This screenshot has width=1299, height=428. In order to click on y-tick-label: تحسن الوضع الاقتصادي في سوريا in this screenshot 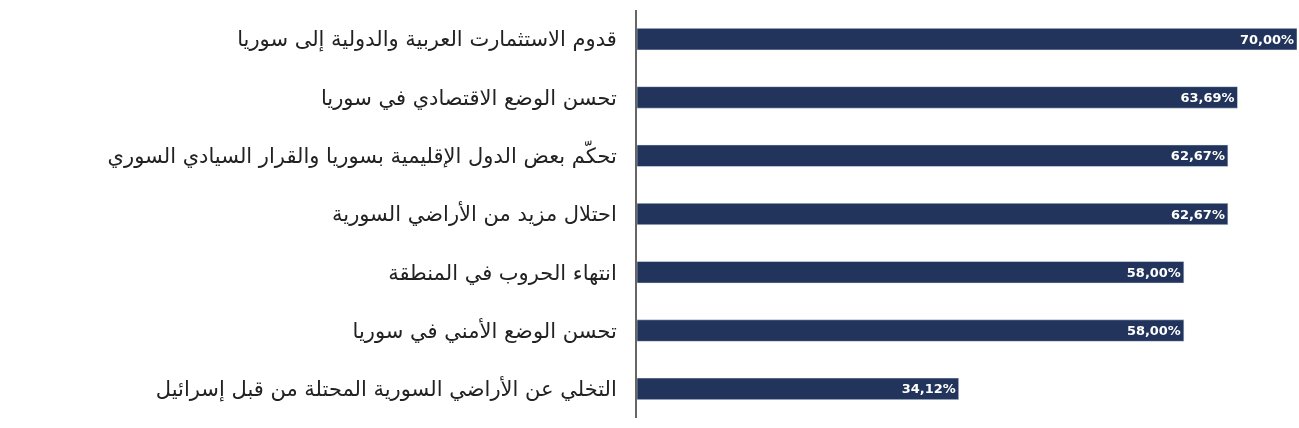, I will do `click(468, 97)`.